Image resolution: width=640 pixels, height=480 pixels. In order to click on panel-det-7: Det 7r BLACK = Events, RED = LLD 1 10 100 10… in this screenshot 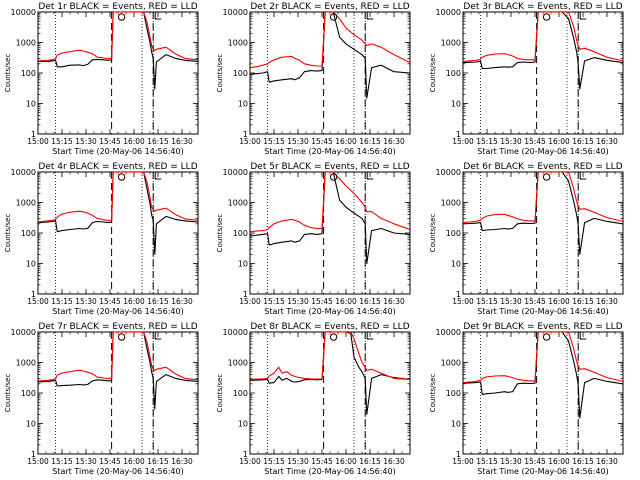, I will do `click(101, 399)`.